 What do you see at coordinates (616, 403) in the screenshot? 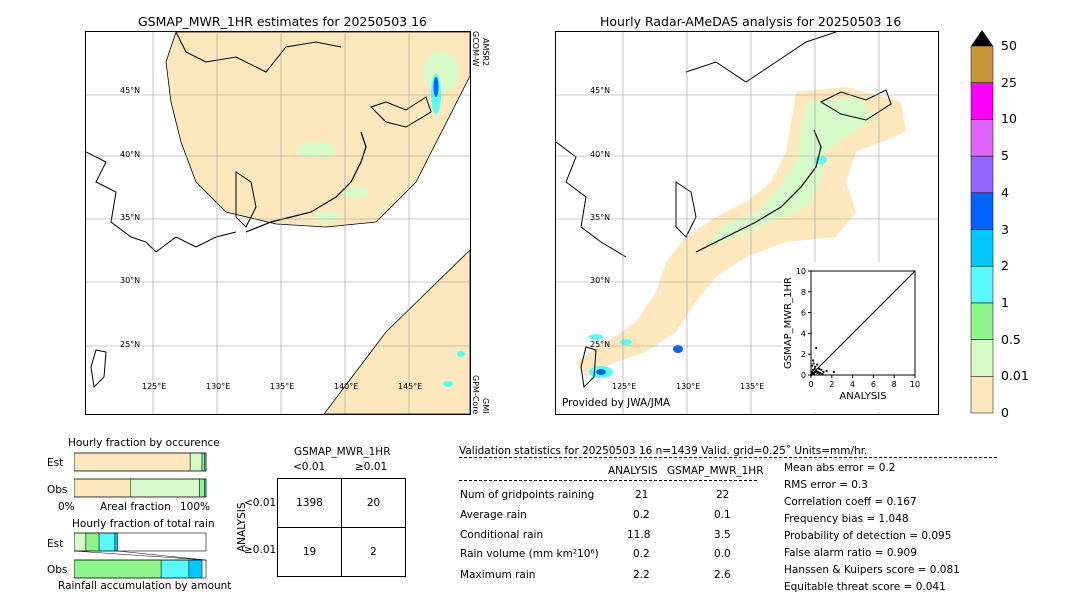
I see `credit-text: Provided by JWA/JMA` at bounding box center [616, 403].